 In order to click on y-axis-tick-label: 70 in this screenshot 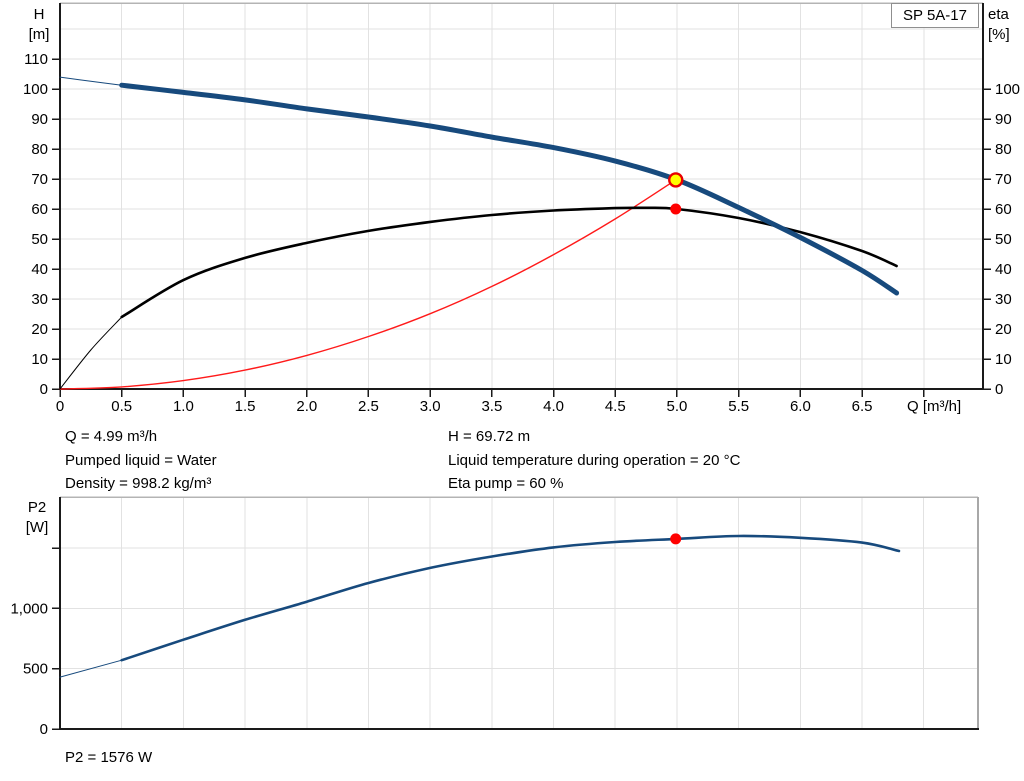, I will do `click(39, 179)`.